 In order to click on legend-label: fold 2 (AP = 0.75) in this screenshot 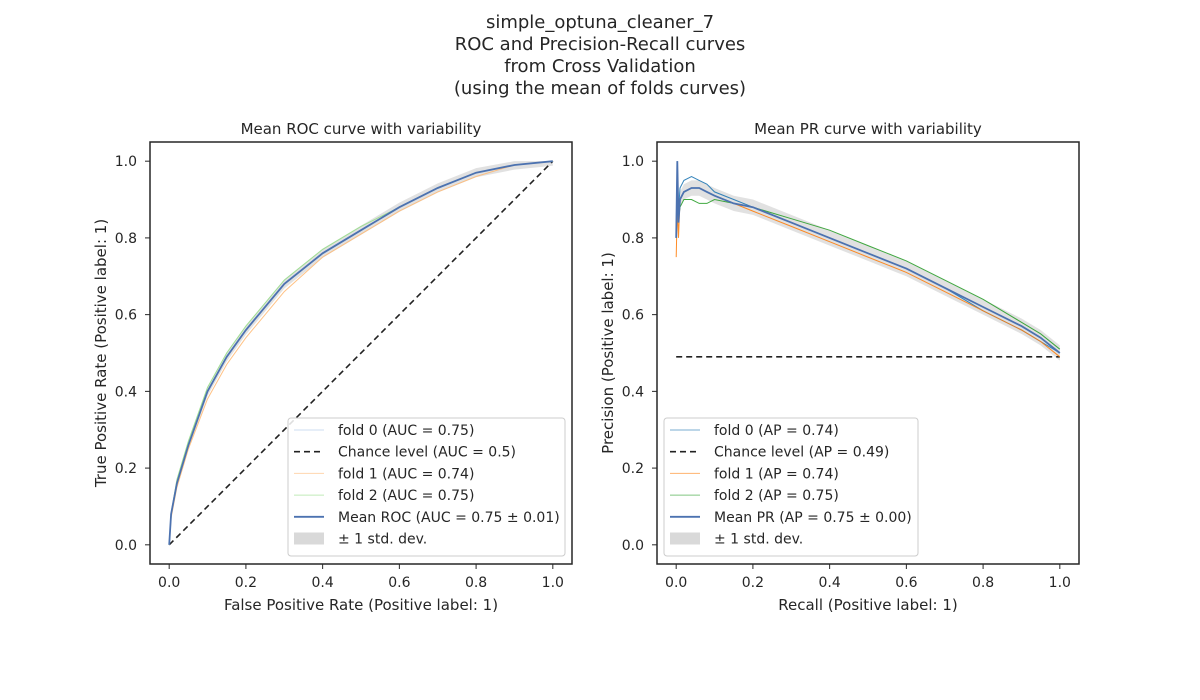, I will do `click(776, 496)`.